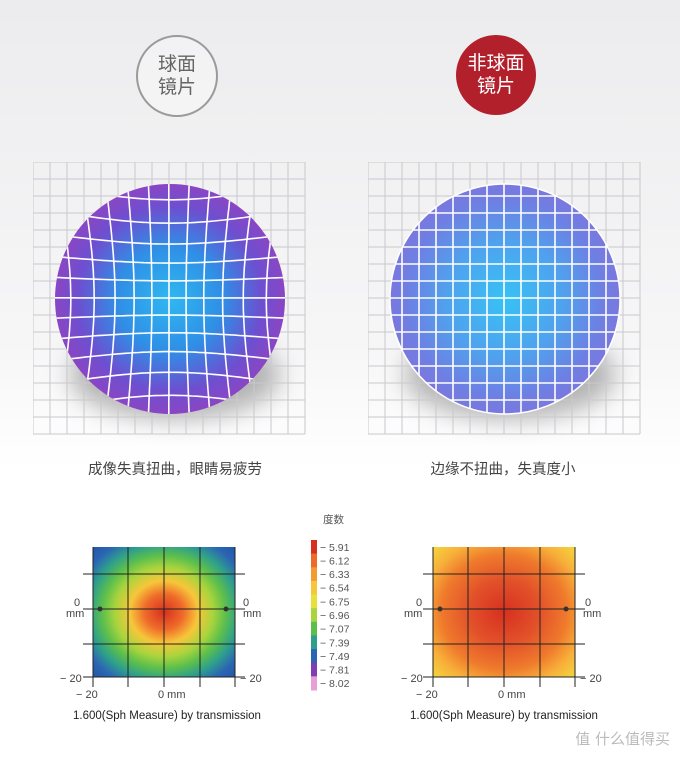 The width and height of the screenshot is (680, 757). What do you see at coordinates (335, 548) in the screenshot?
I see `legend-value: − 5.91` at bounding box center [335, 548].